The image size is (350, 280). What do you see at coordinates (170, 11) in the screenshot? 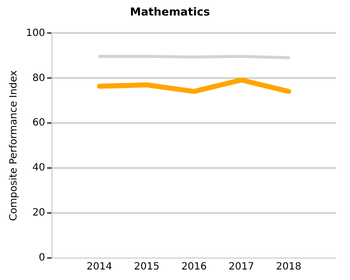
I see `chart-title: Mathematics` at bounding box center [170, 11].